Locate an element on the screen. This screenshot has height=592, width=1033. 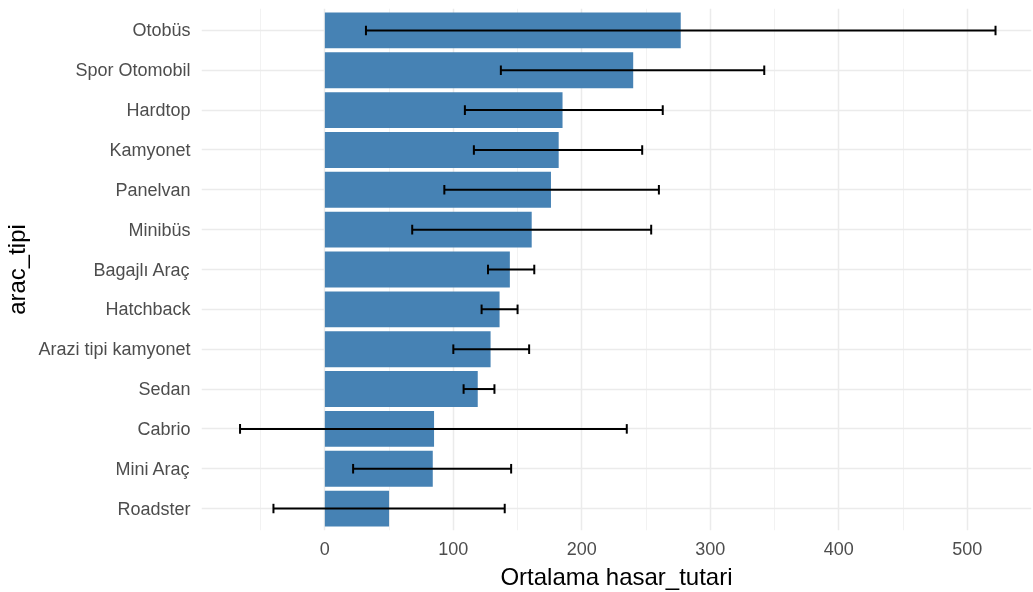
x-tick-label: 200 is located at coordinates (581, 548).